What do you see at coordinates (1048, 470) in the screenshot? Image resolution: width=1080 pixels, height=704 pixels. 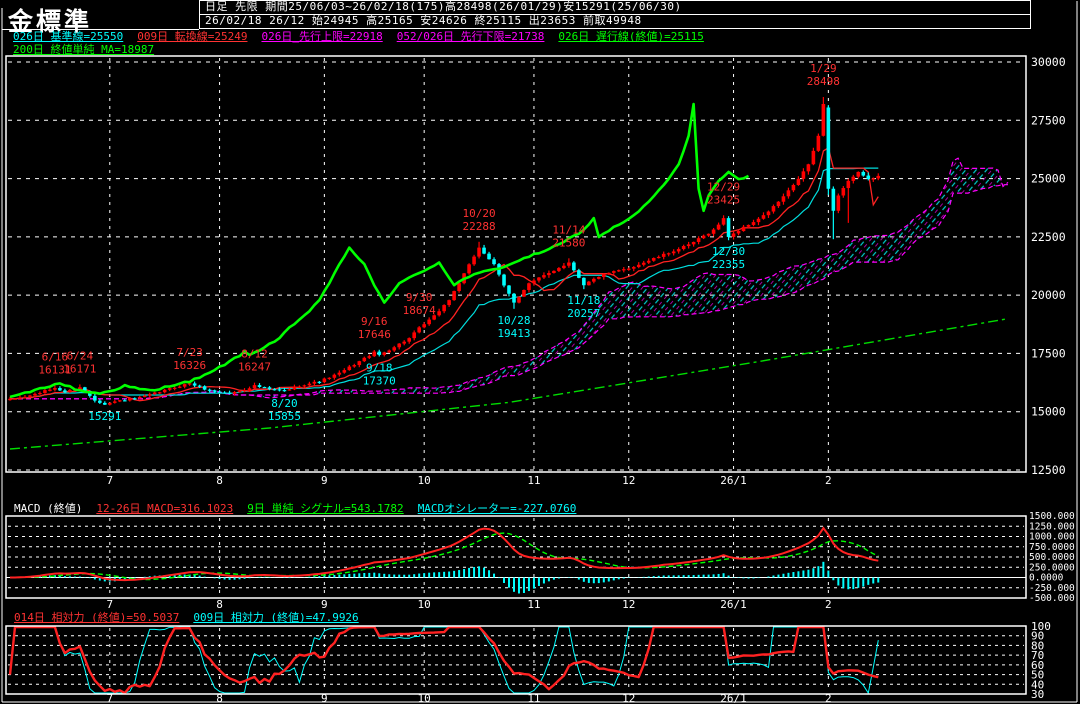 I see `main-y-axis-label: 12500` at bounding box center [1048, 470].